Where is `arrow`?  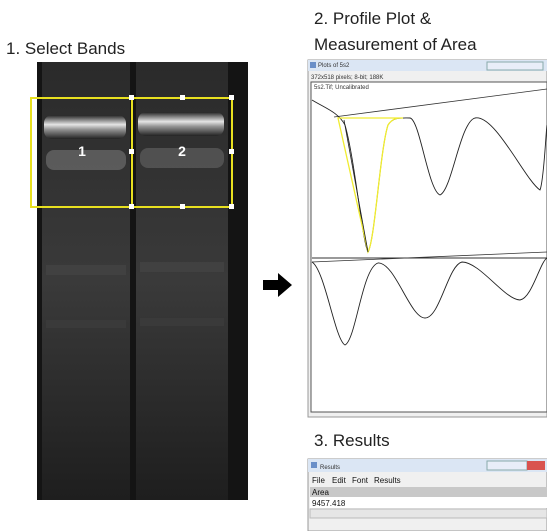 arrow is located at coordinates (277, 285).